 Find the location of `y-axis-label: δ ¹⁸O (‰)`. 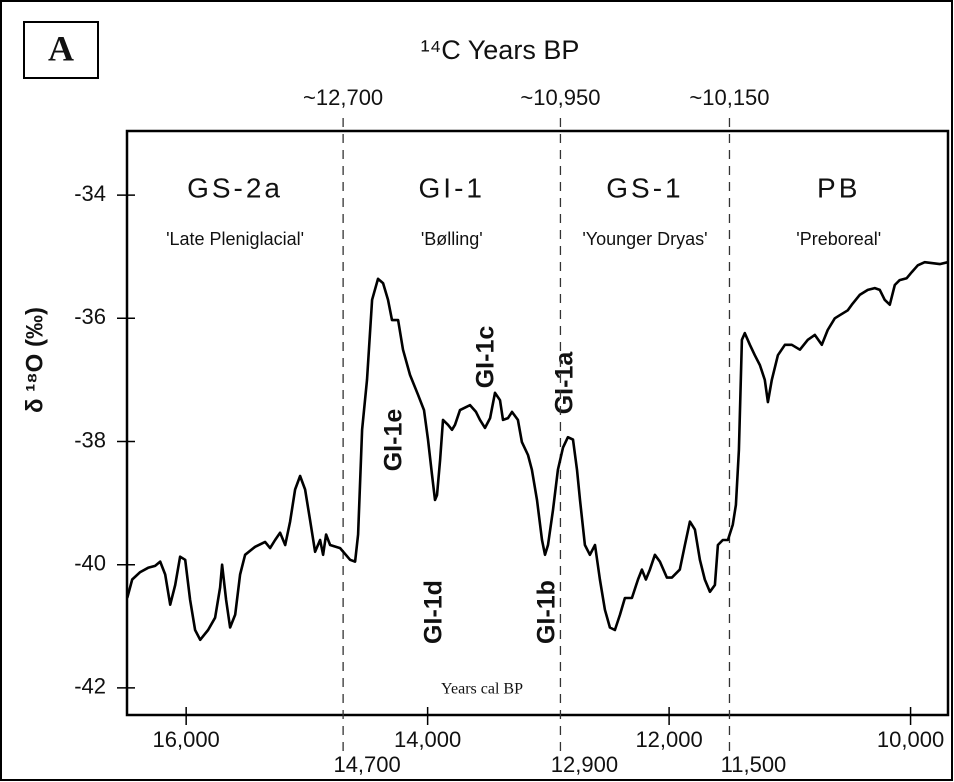

y-axis-label: δ ¹⁸O (‰) is located at coordinates (34, 360).